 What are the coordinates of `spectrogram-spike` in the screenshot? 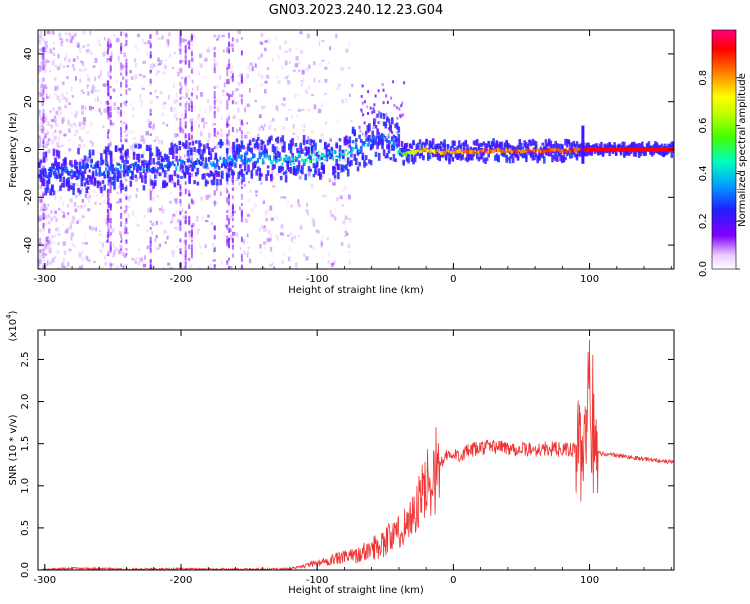 It's located at (583, 144).